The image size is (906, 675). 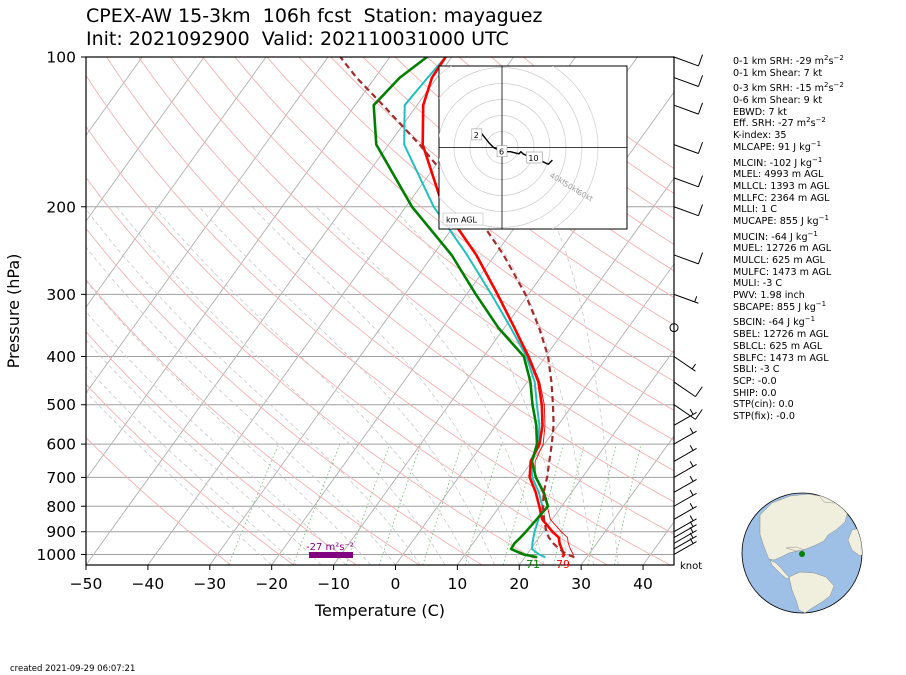 I want to click on stats-label: MLLI: 1 C, so click(x=755, y=210).